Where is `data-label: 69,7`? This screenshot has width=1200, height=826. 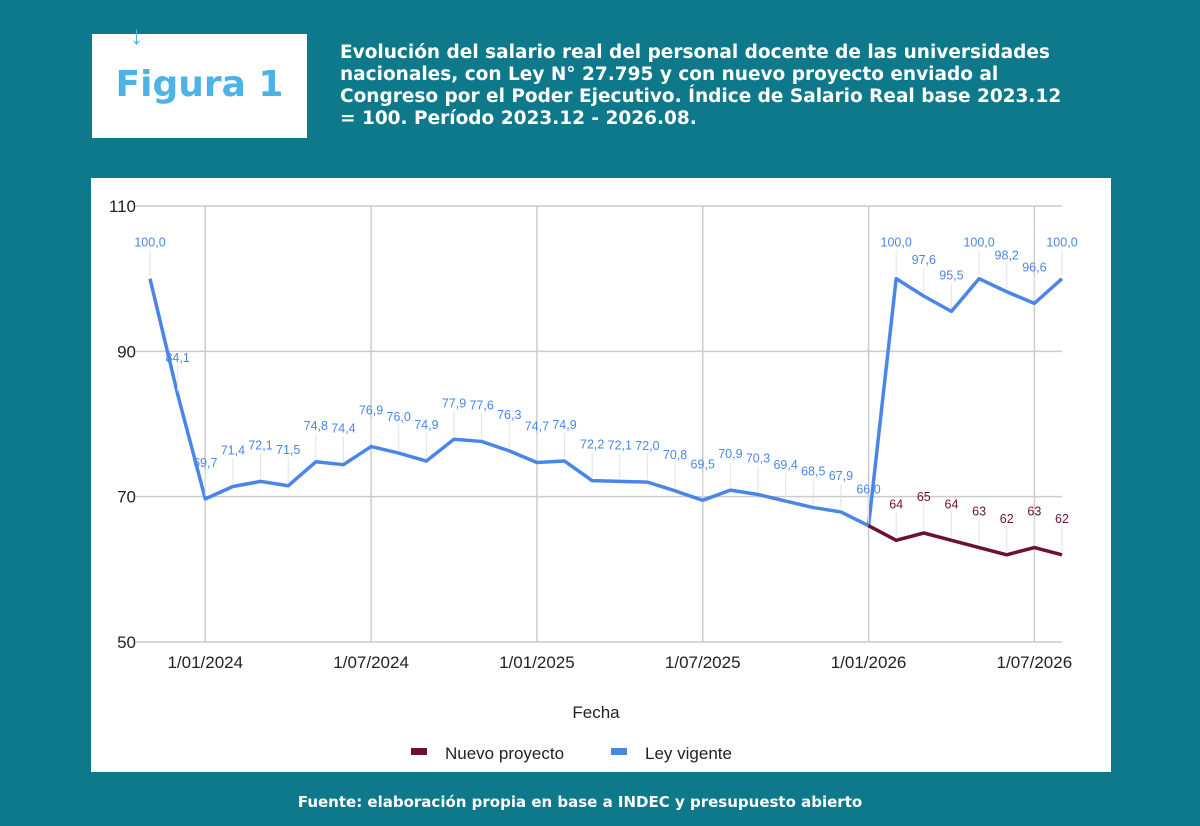
data-label: 69,7 is located at coordinates (205, 463).